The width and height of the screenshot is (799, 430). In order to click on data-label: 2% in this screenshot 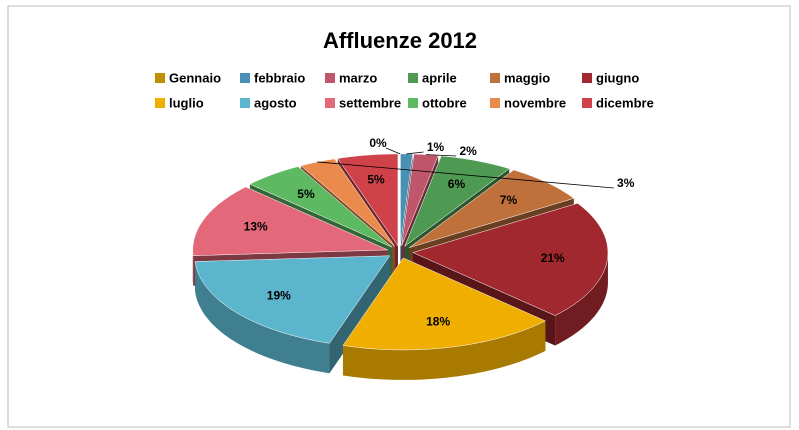, I will do `click(469, 151)`.